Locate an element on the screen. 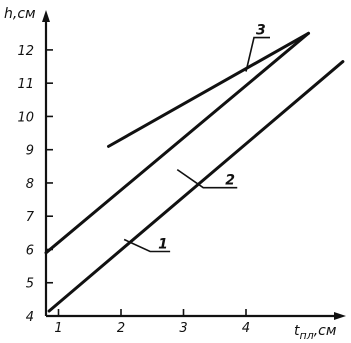  y-axis-title: h,см is located at coordinates (20, 14).